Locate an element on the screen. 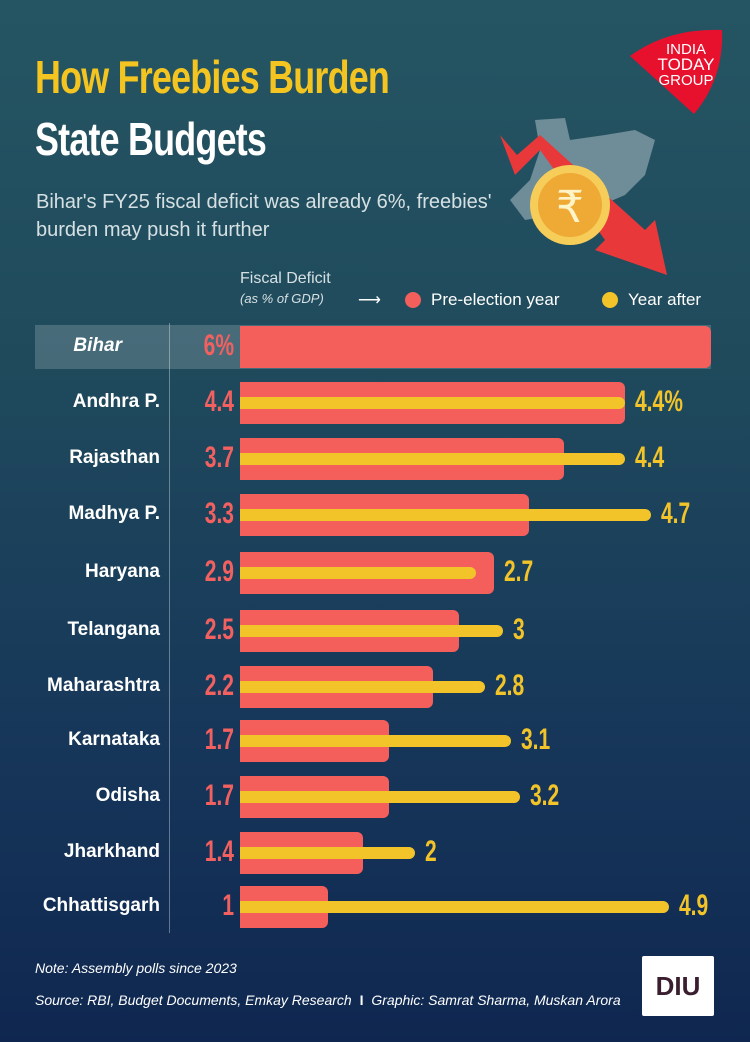 Image resolution: width=750 pixels, height=1042 pixels. chart-row: Madhya P. 3.3 4.7 is located at coordinates (375, 515).